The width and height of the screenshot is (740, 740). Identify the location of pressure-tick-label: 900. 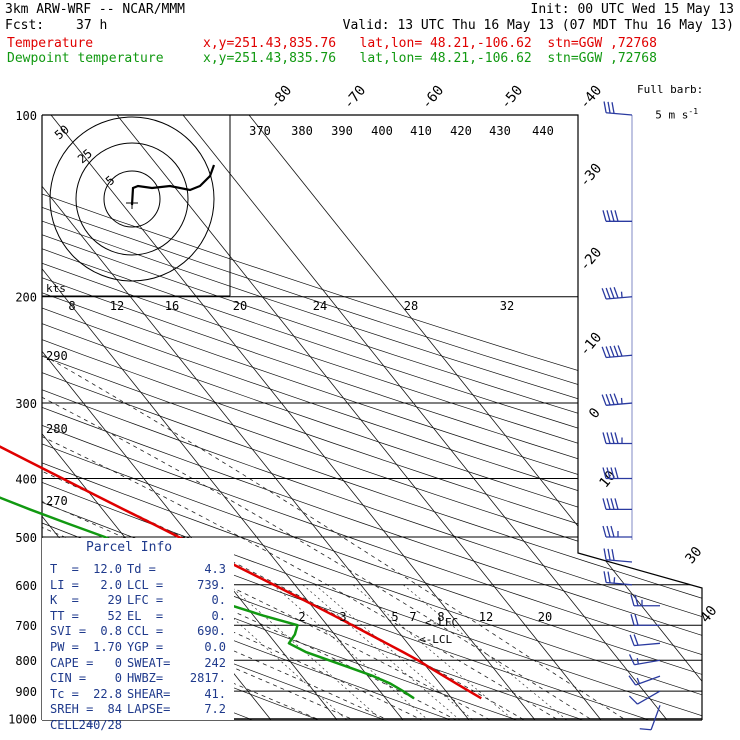
(26, 692).